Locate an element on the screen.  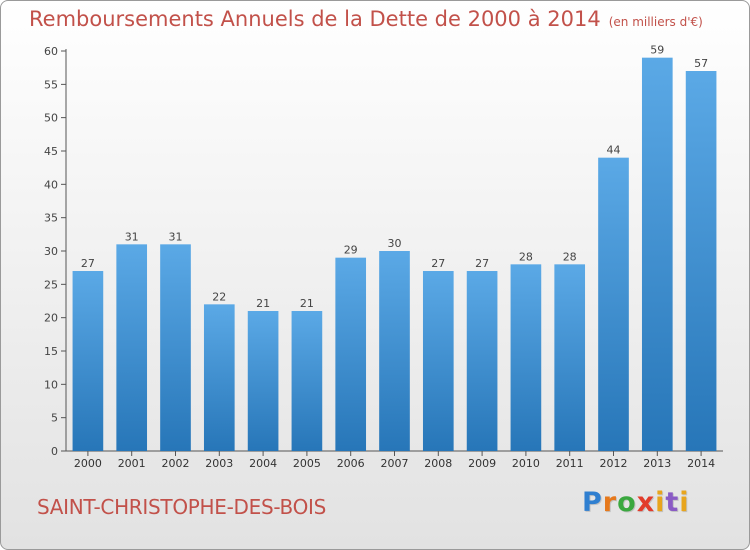
data-label: 29 is located at coordinates (351, 250).